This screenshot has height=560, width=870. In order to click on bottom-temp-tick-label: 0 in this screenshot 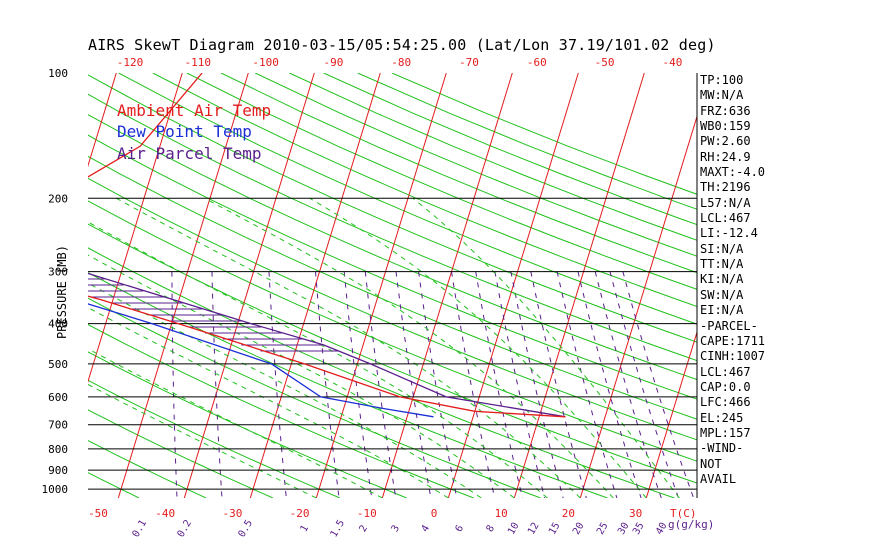, I will do `click(434, 513)`.